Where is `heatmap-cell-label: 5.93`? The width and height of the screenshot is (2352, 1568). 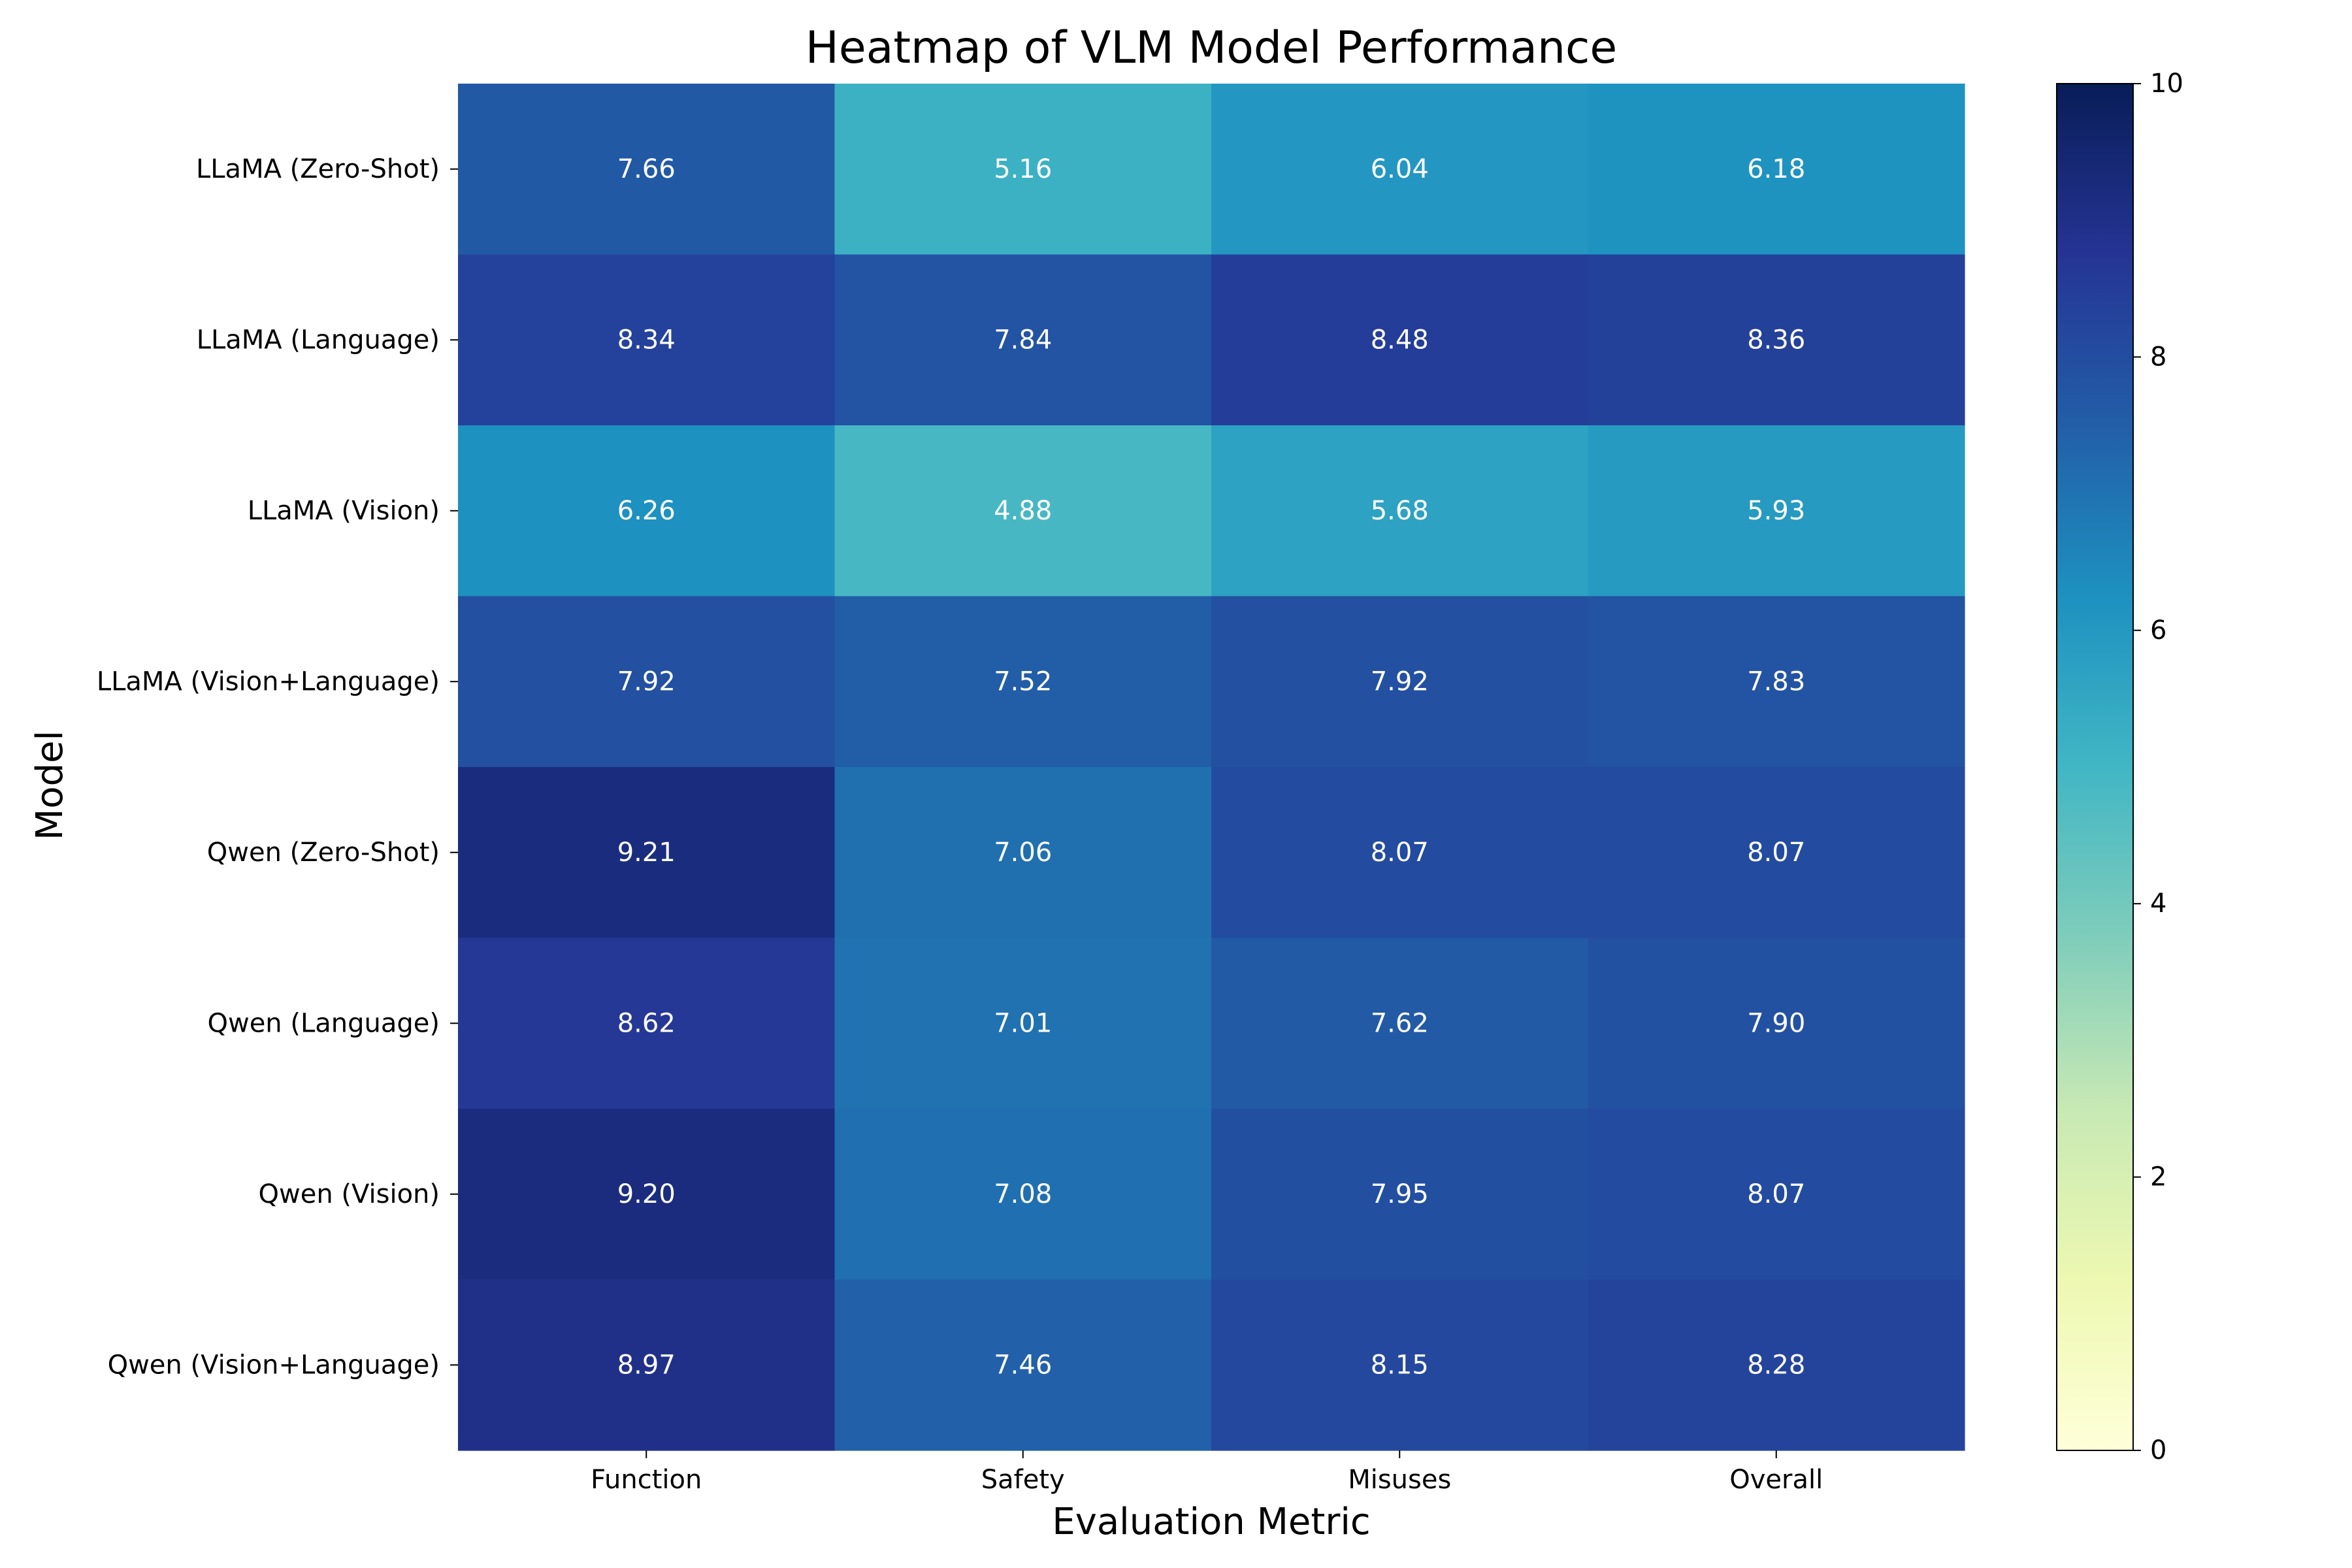 heatmap-cell-label: 5.93 is located at coordinates (1776, 511).